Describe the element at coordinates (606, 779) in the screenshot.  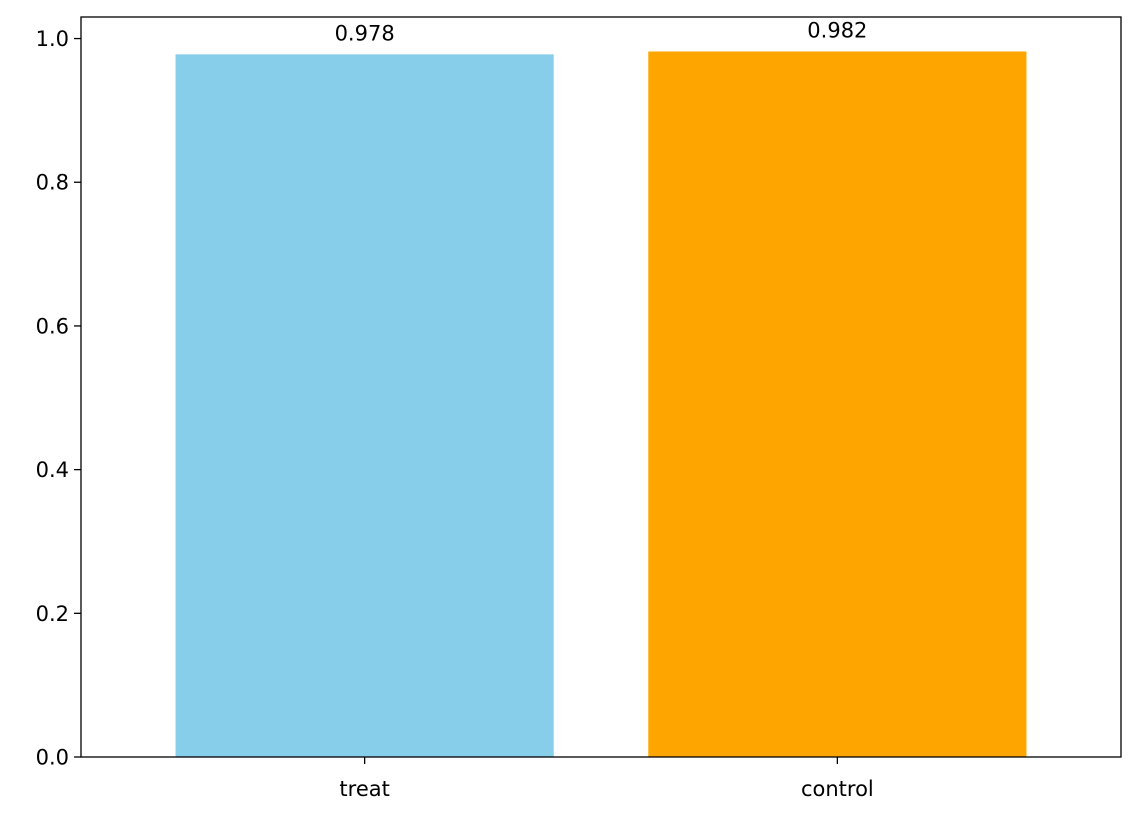
I see `x-axis: treat control` at that location.